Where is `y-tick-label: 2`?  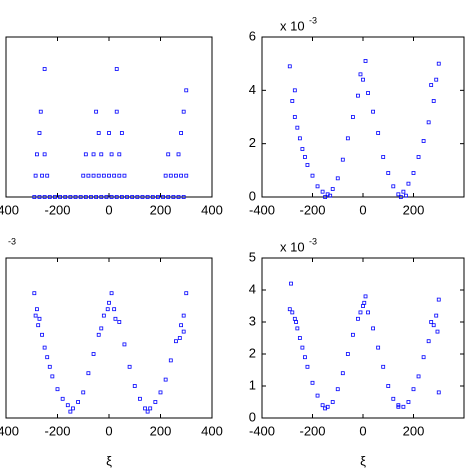 y-tick-label: 2 is located at coordinates (252, 142).